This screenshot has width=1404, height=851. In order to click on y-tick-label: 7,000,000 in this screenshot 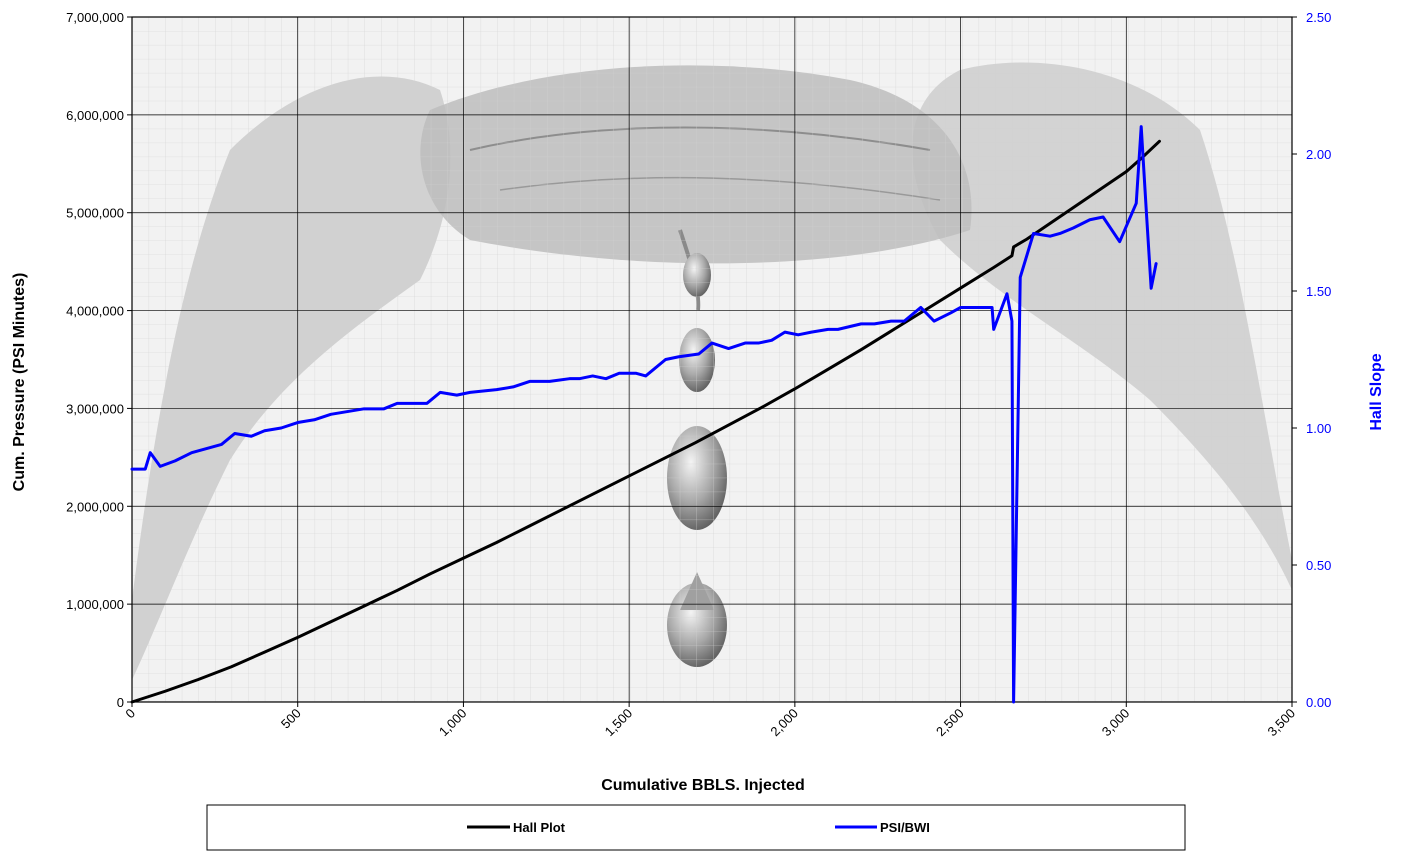, I will do `click(95, 17)`.